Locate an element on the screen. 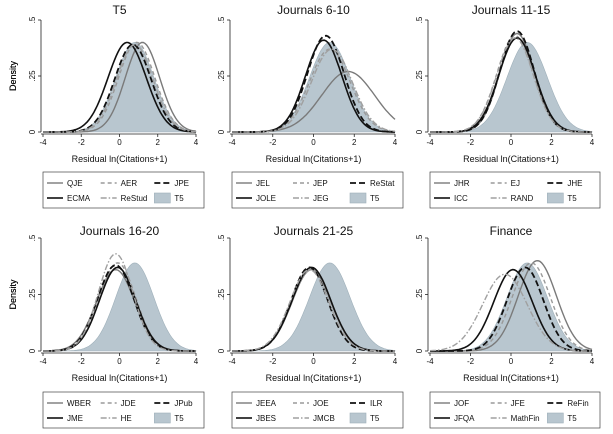 The width and height of the screenshot is (613, 434). series-line-JEG is located at coordinates (314, 90).